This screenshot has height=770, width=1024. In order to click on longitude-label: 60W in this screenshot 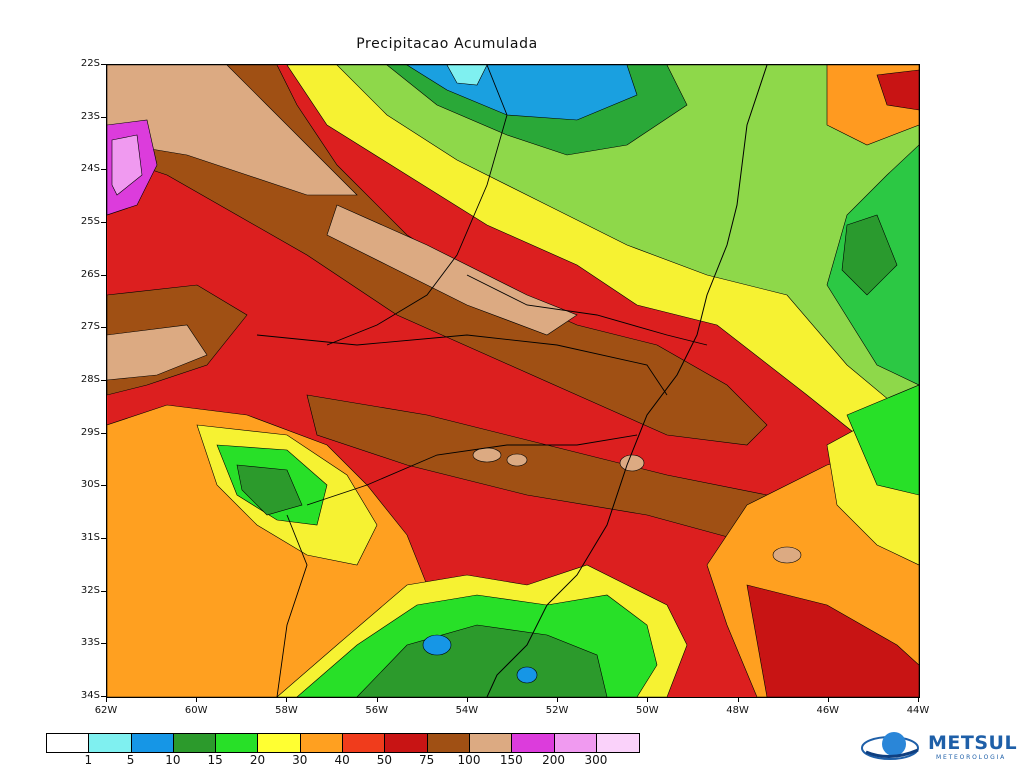, I will do `click(196, 710)`.